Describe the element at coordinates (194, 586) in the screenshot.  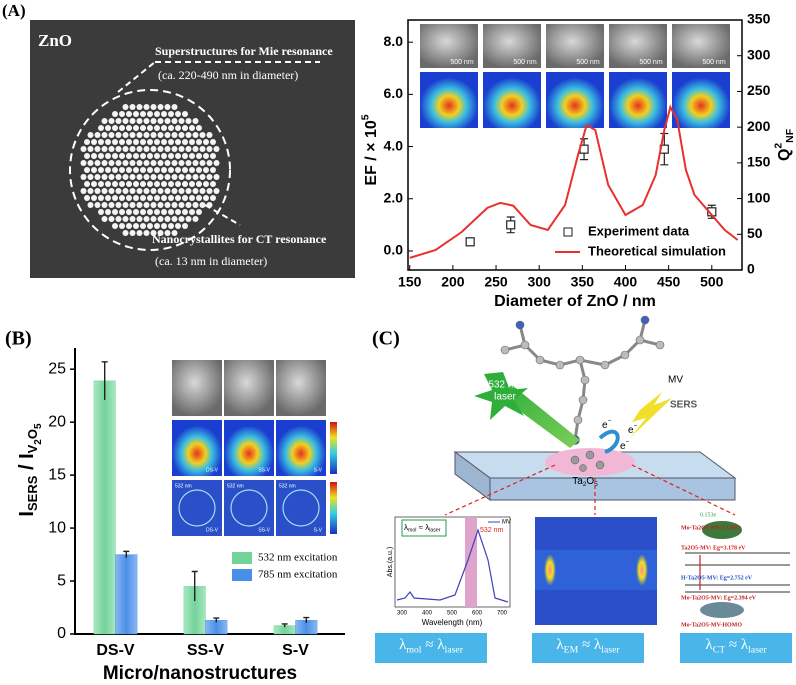
I see `error-bar` at that location.